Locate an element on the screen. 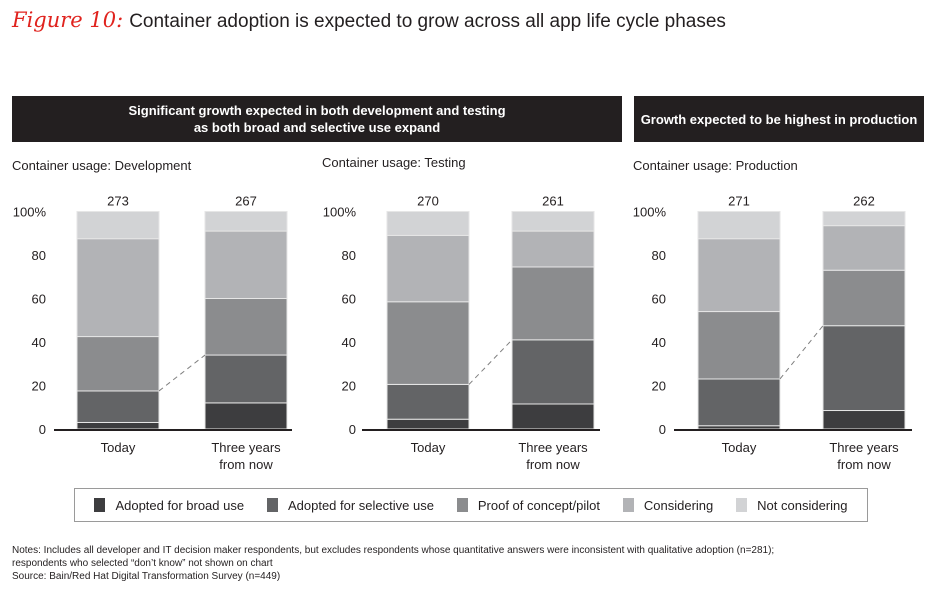  y-tick-label-testing: 20 is located at coordinates (349, 386).